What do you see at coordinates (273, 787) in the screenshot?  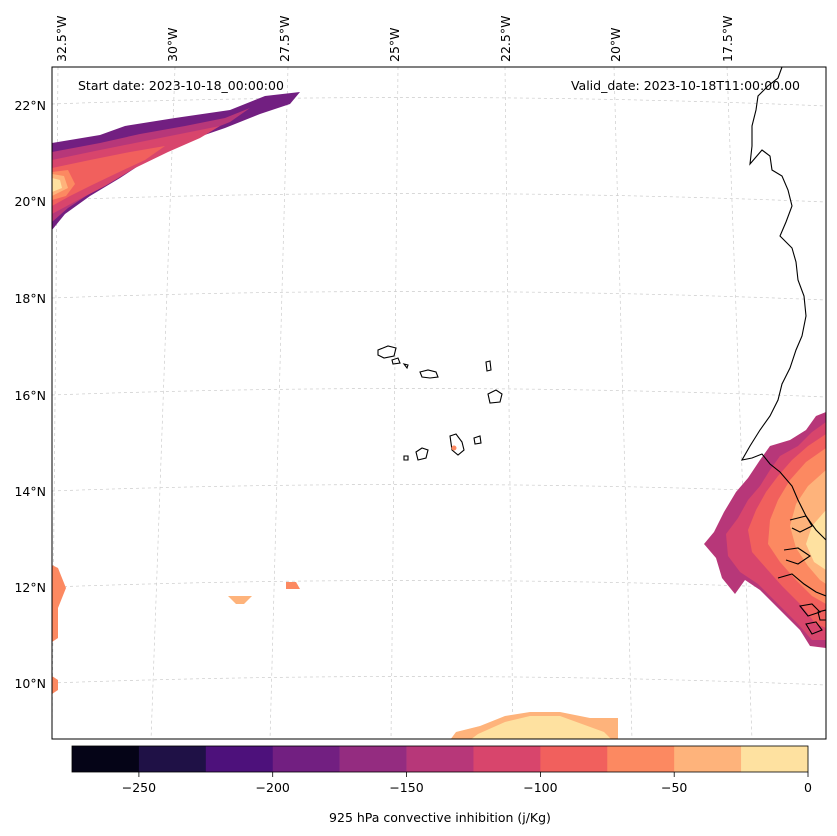 I see `cb-tick-label: −200` at bounding box center [273, 787].